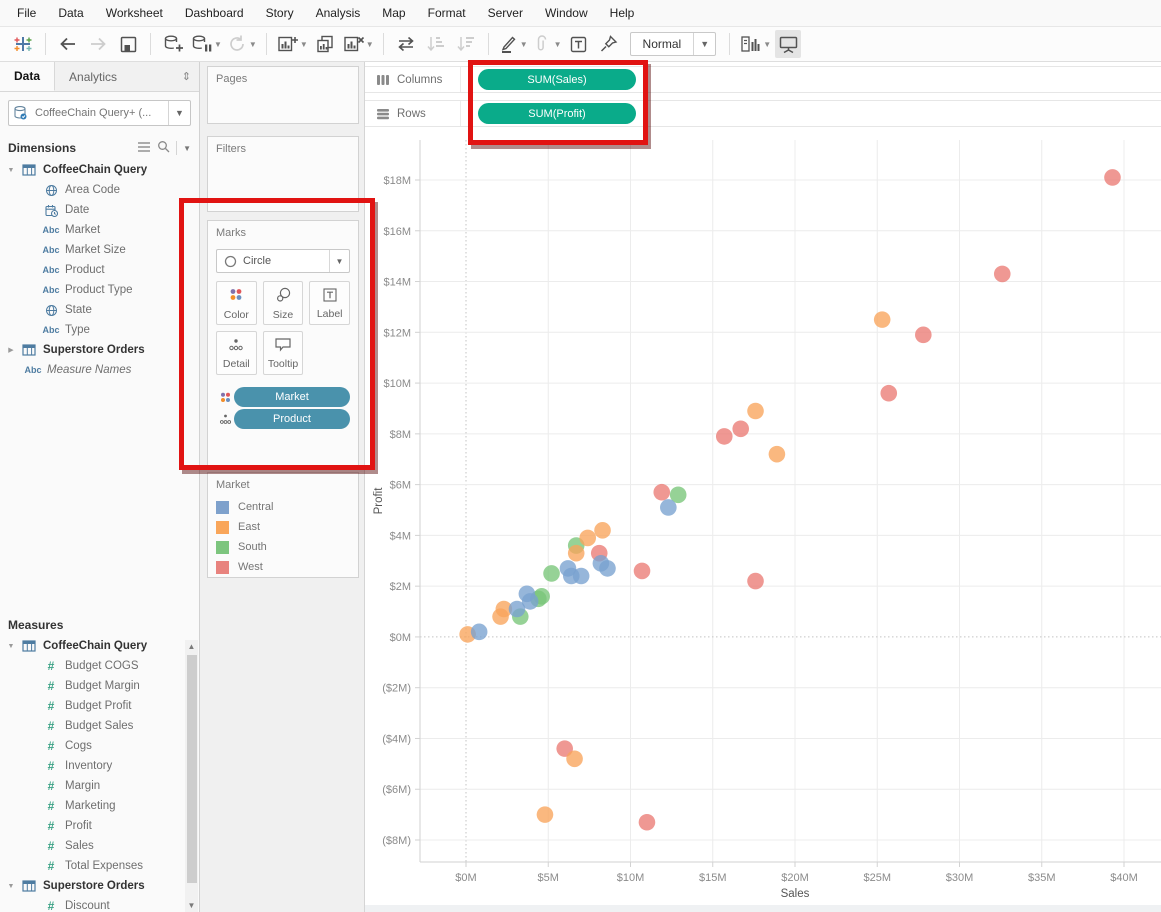 The width and height of the screenshot is (1161, 912). I want to click on view-list-icon, so click(144, 148).